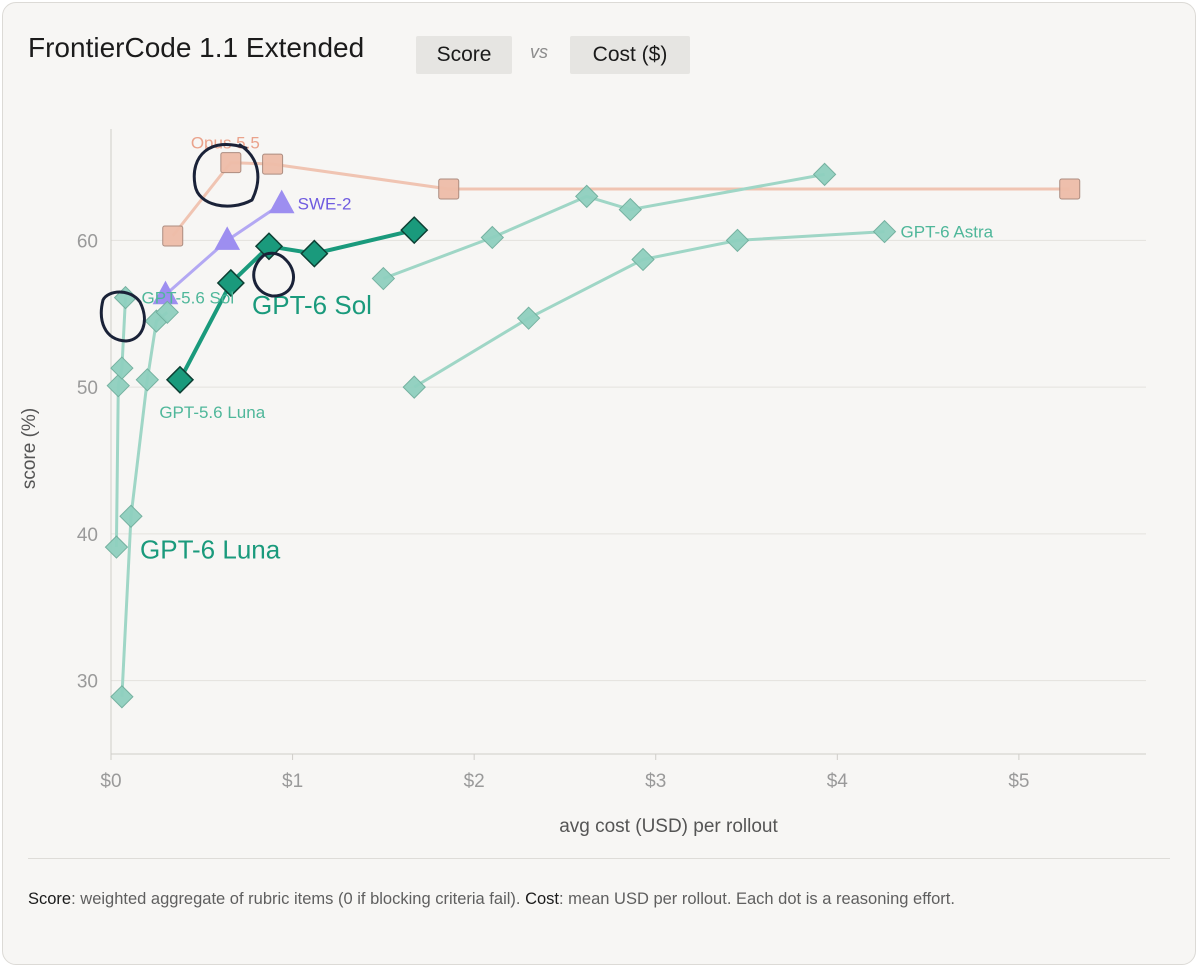 The height and width of the screenshot is (969, 1200). I want to click on annotation-circle-gpt6-luna, so click(122, 316).